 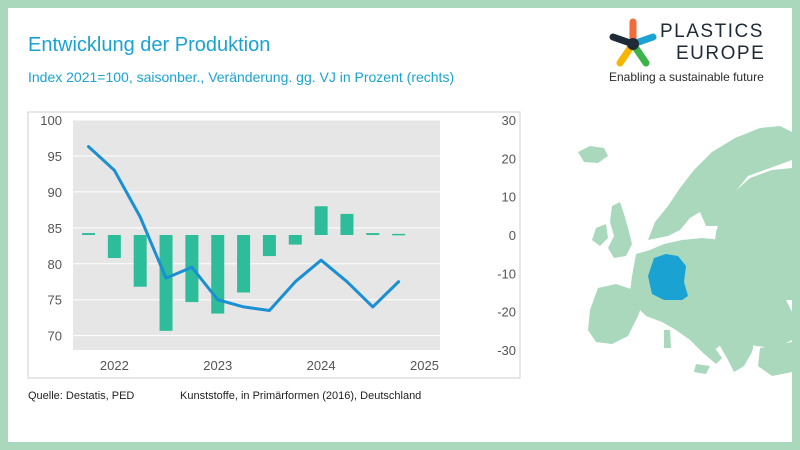 I want to click on iberia-shape, so click(x=616, y=314).